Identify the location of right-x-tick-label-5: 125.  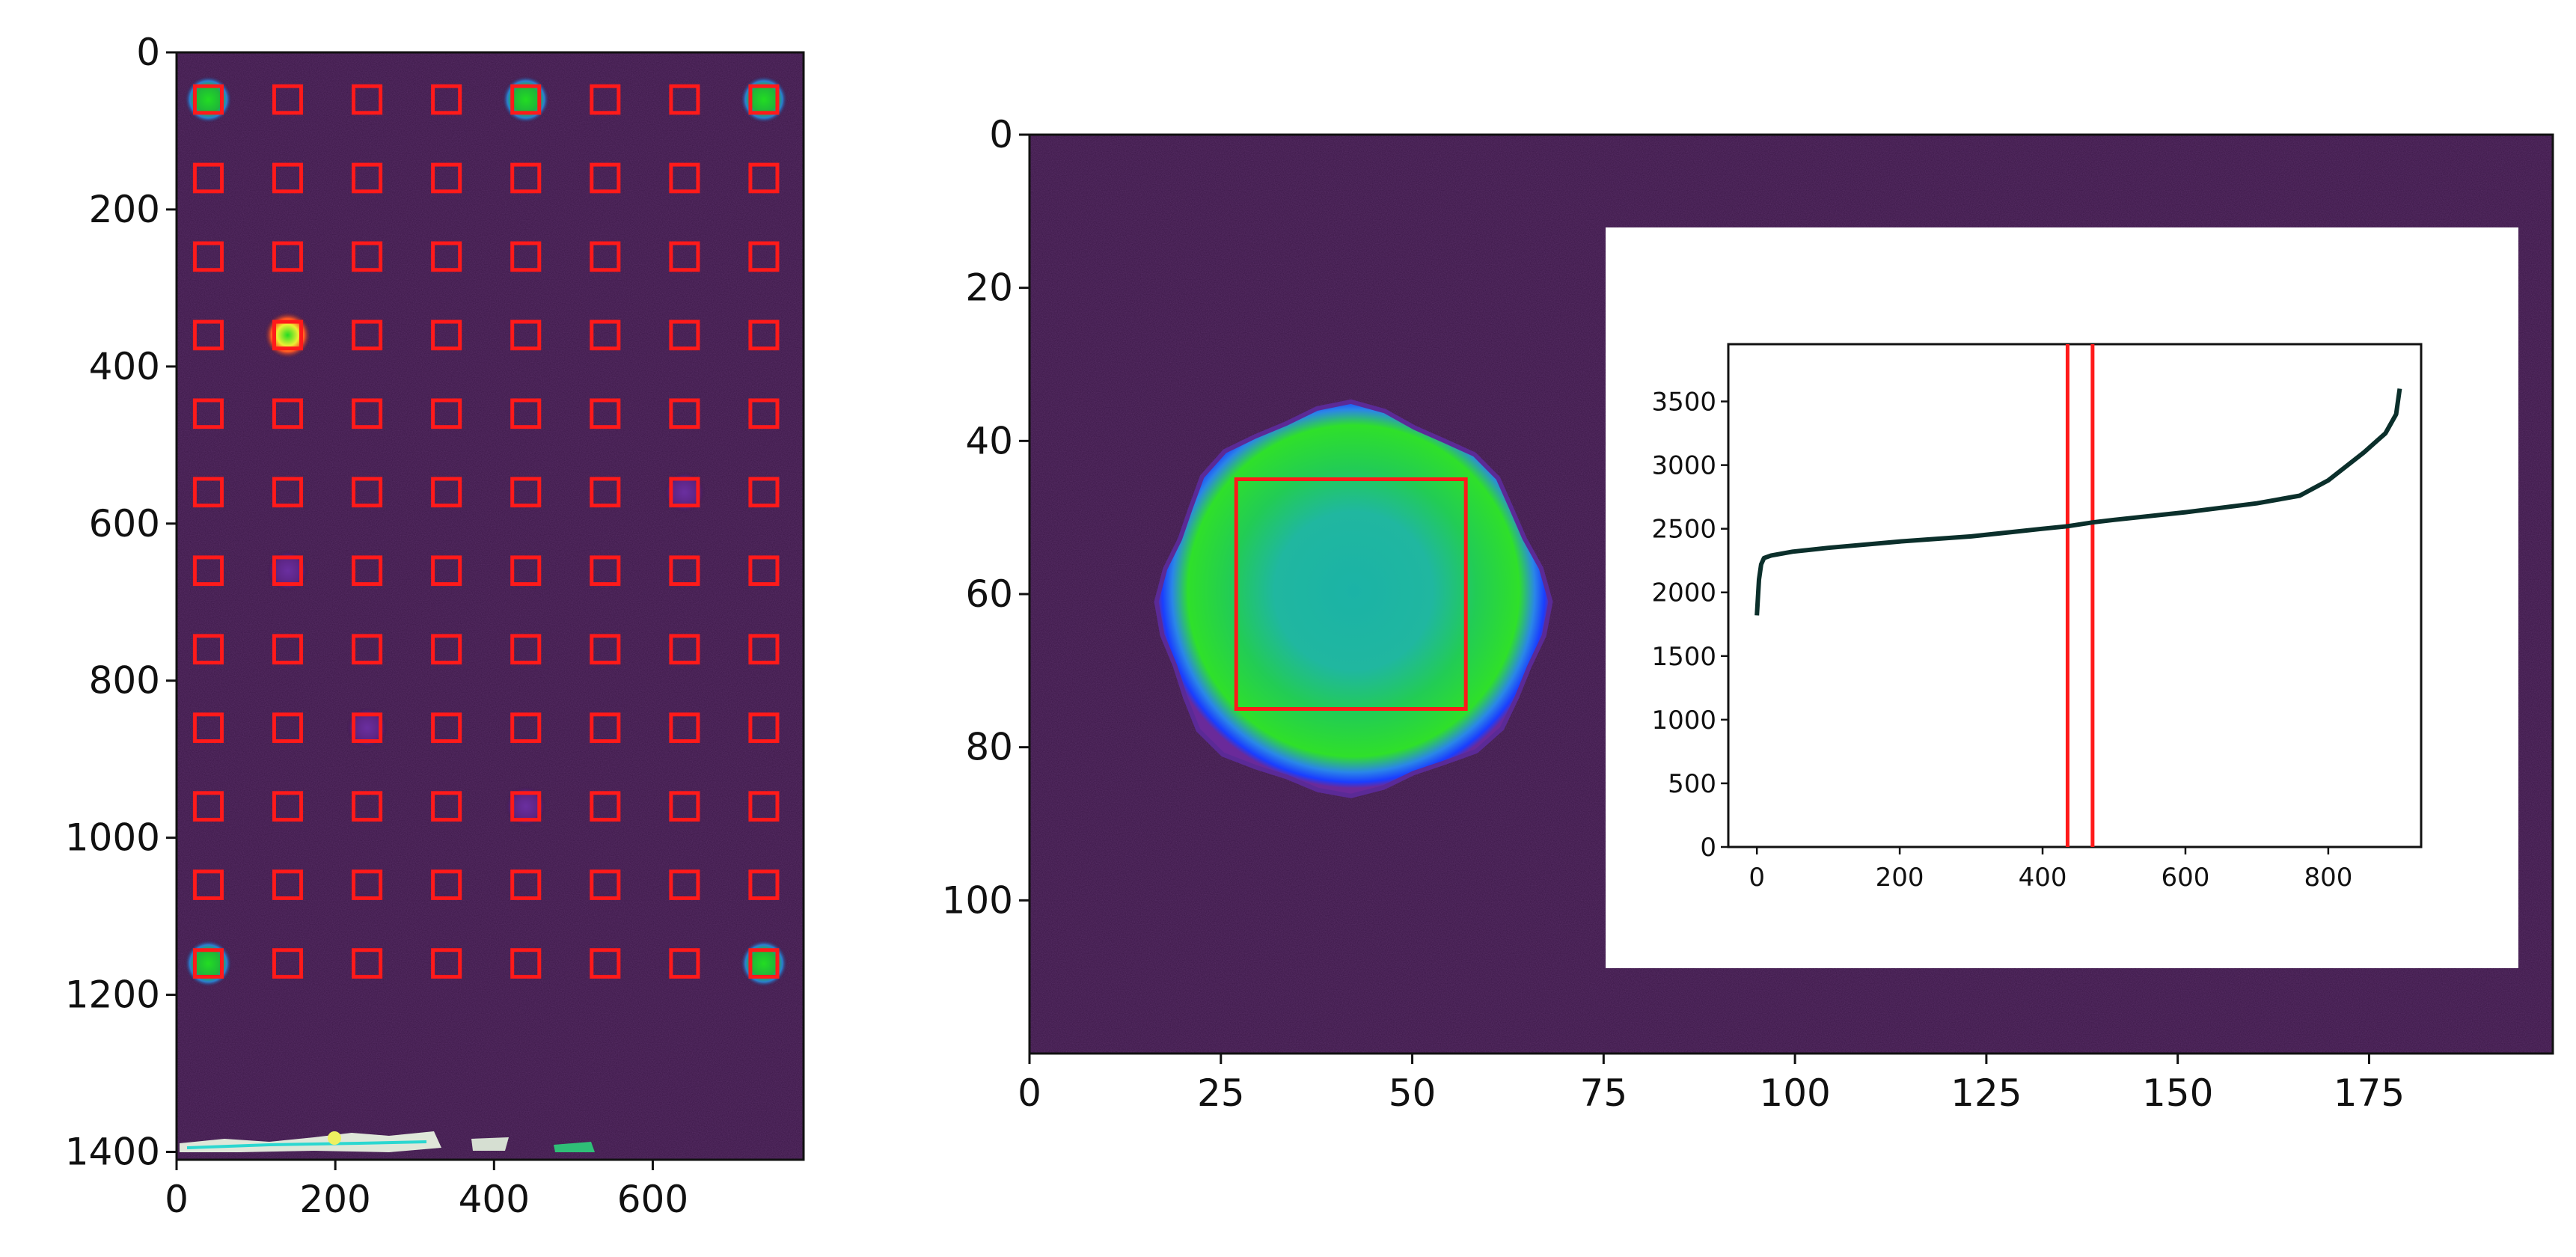
(1986, 1093).